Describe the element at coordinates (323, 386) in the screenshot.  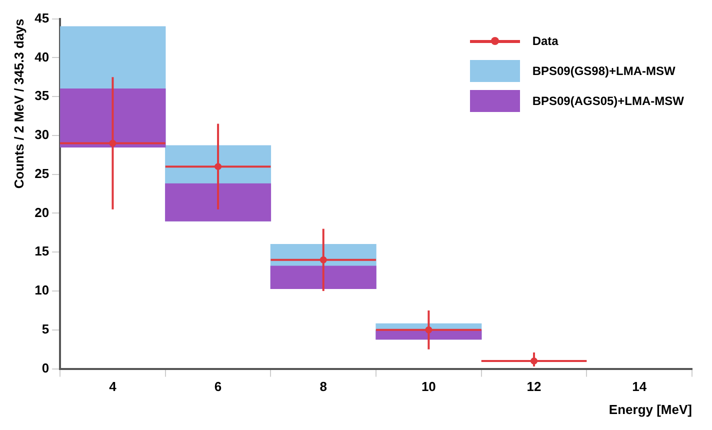
I see `x-tick-label: 8` at that location.